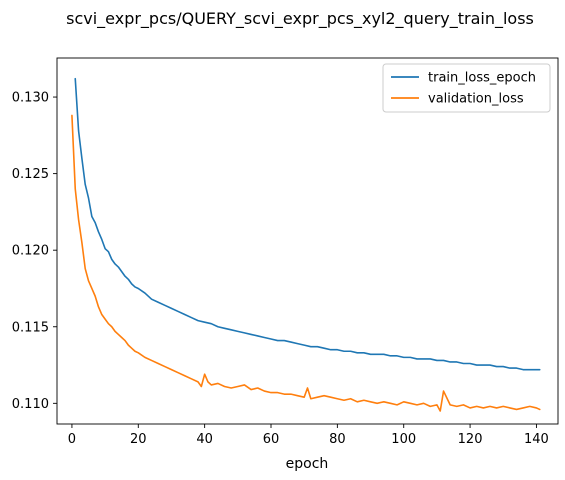 The height and width of the screenshot is (480, 565). Describe the element at coordinates (30, 251) in the screenshot. I see `y-tick-label: 0.120` at that location.